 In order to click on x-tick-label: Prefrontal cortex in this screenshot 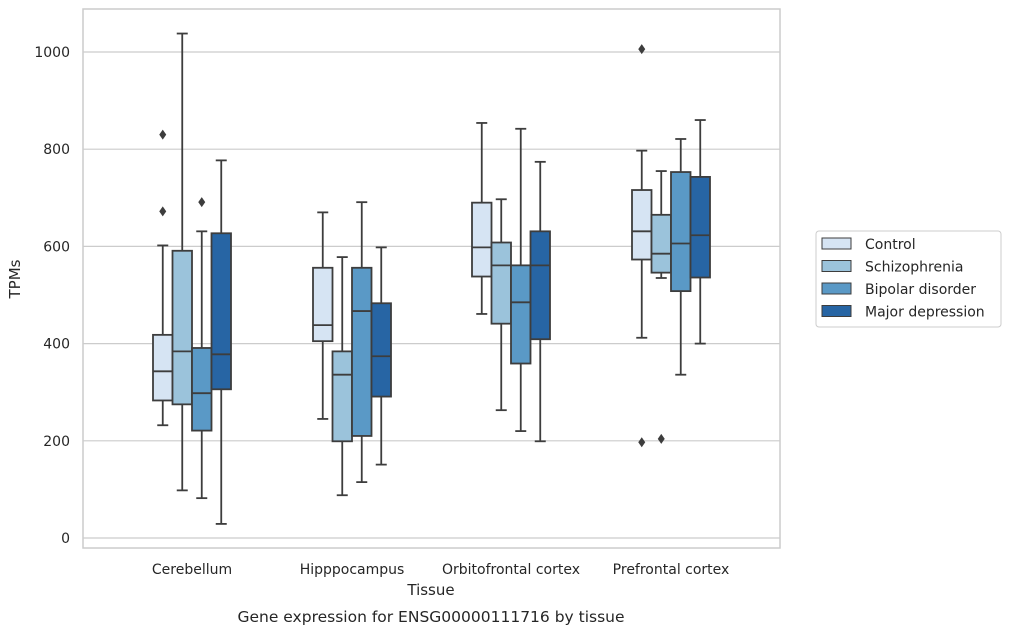, I will do `click(671, 570)`.